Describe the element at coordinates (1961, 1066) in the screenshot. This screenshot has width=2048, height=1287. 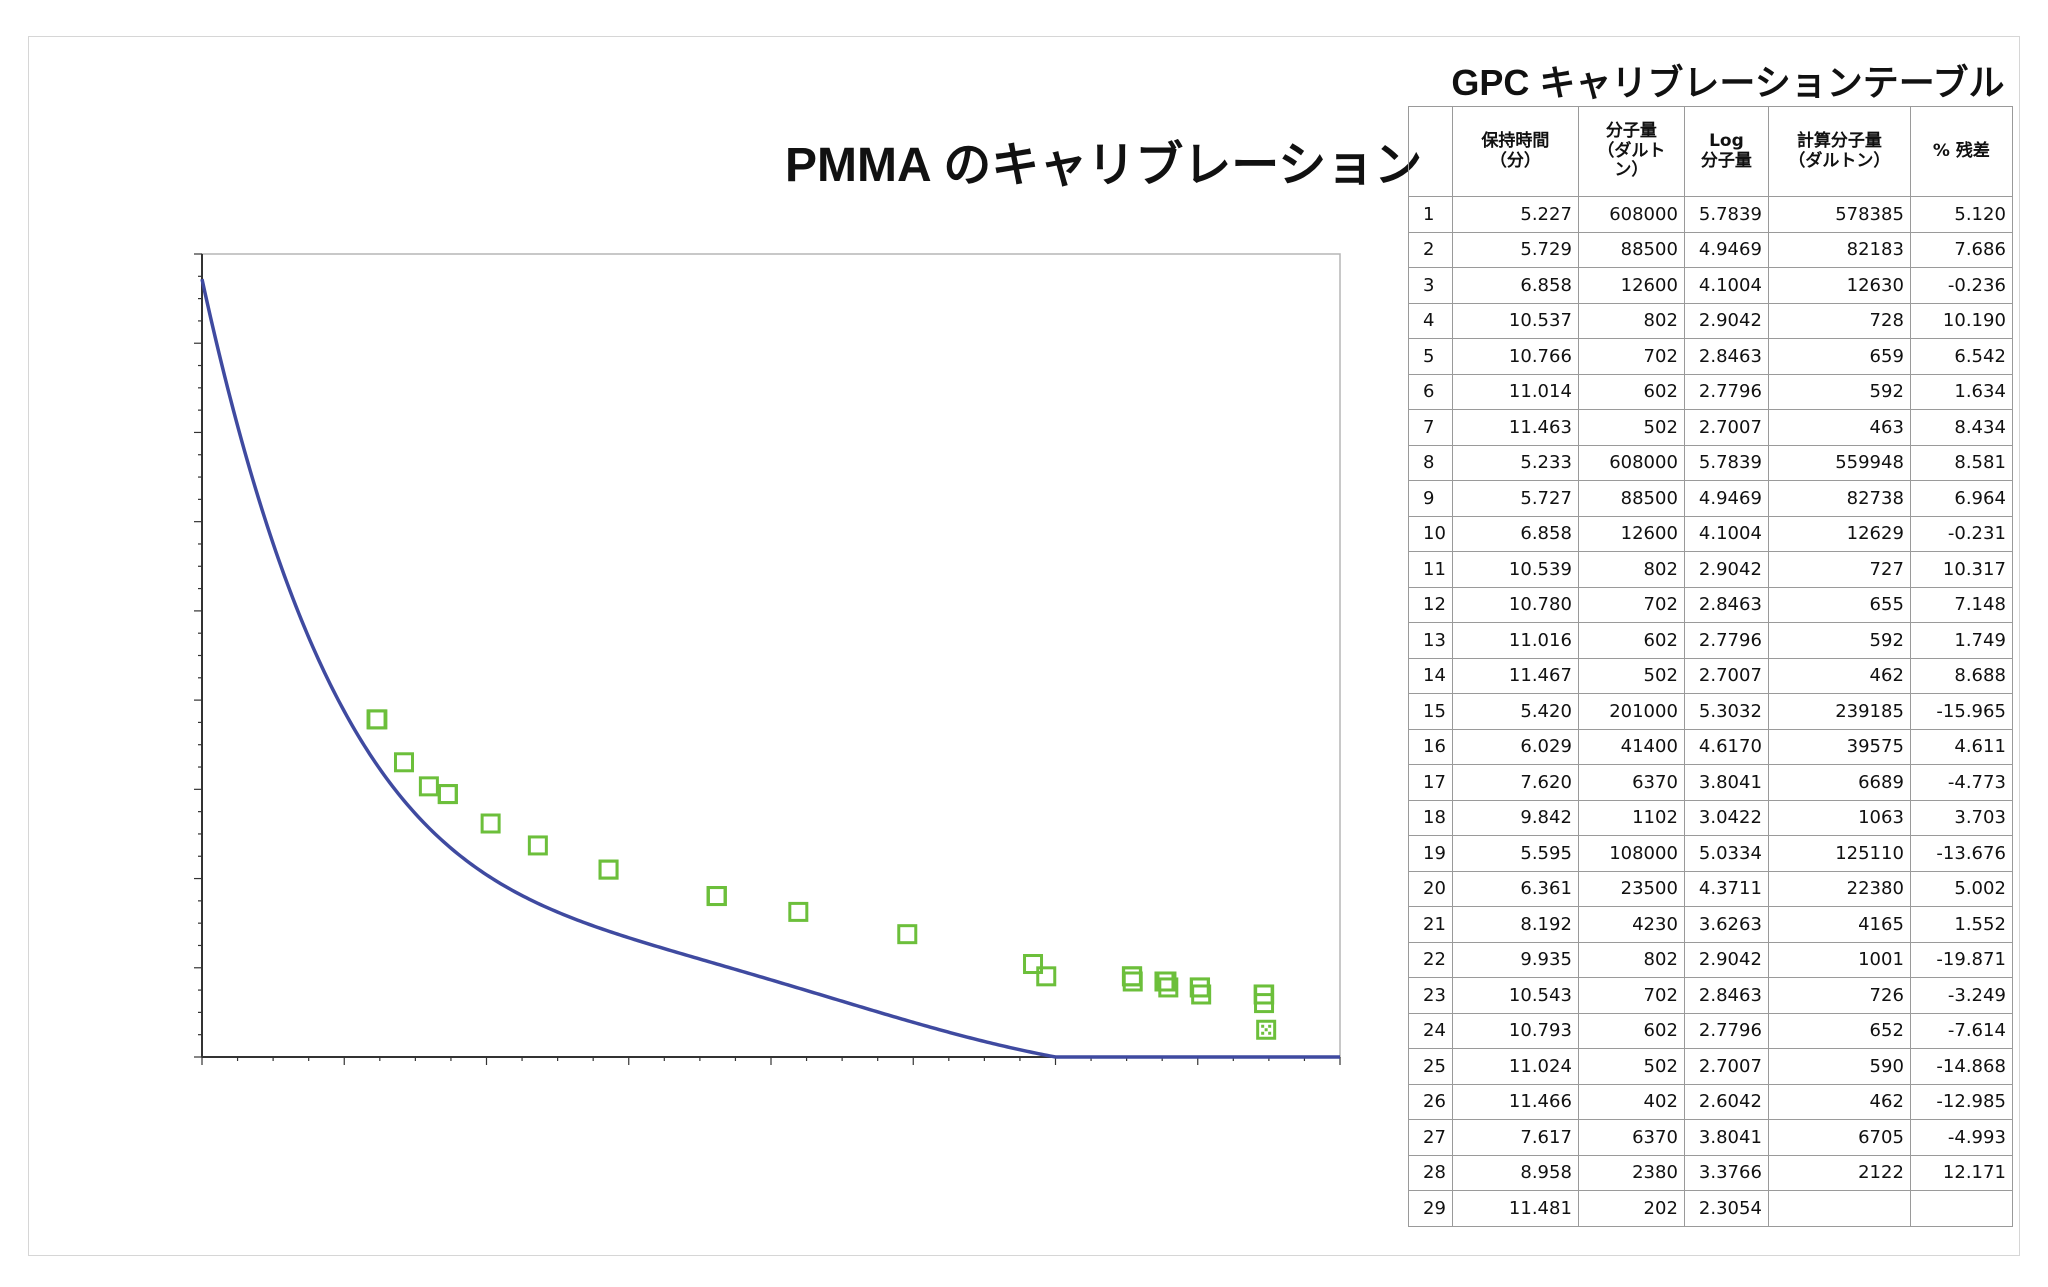
I see `table-cell: -14.868` at that location.